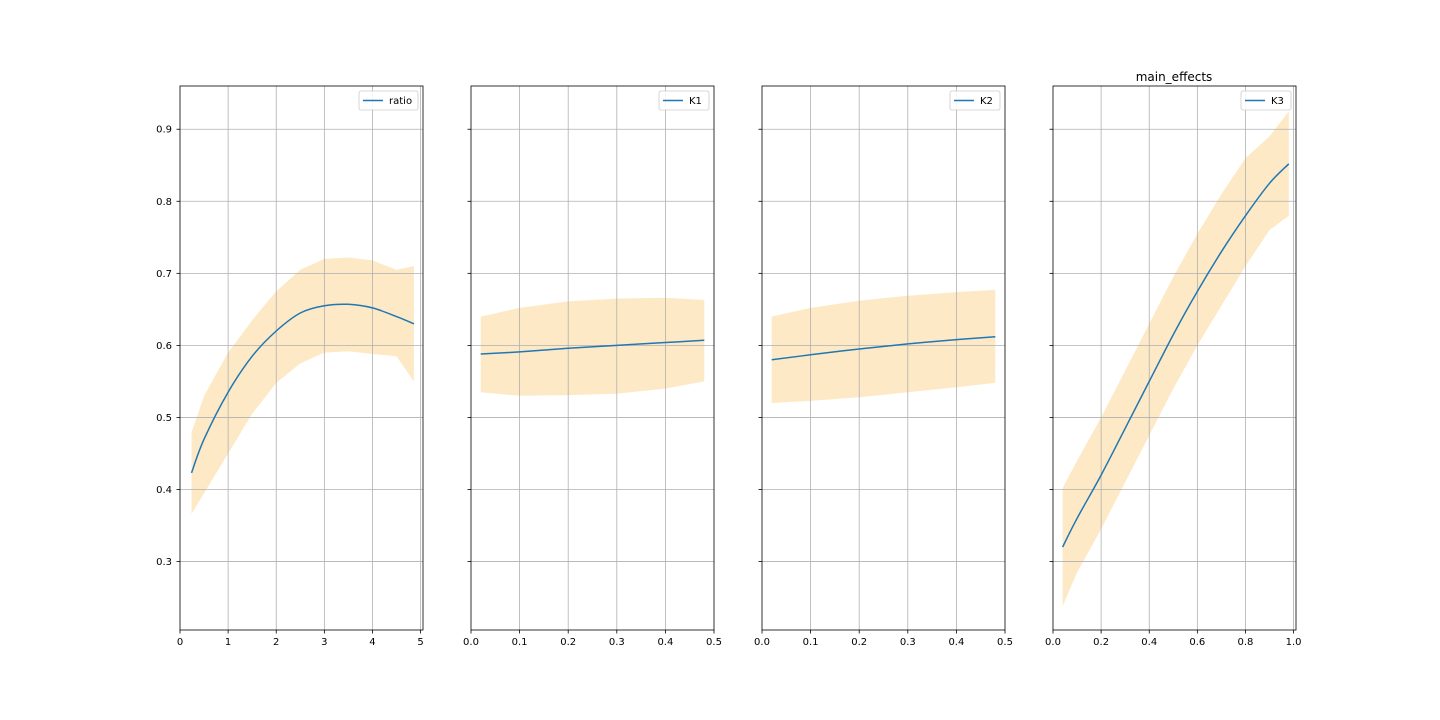  What do you see at coordinates (1246, 642) in the screenshot?
I see `x-tick-label: 0.8` at bounding box center [1246, 642].